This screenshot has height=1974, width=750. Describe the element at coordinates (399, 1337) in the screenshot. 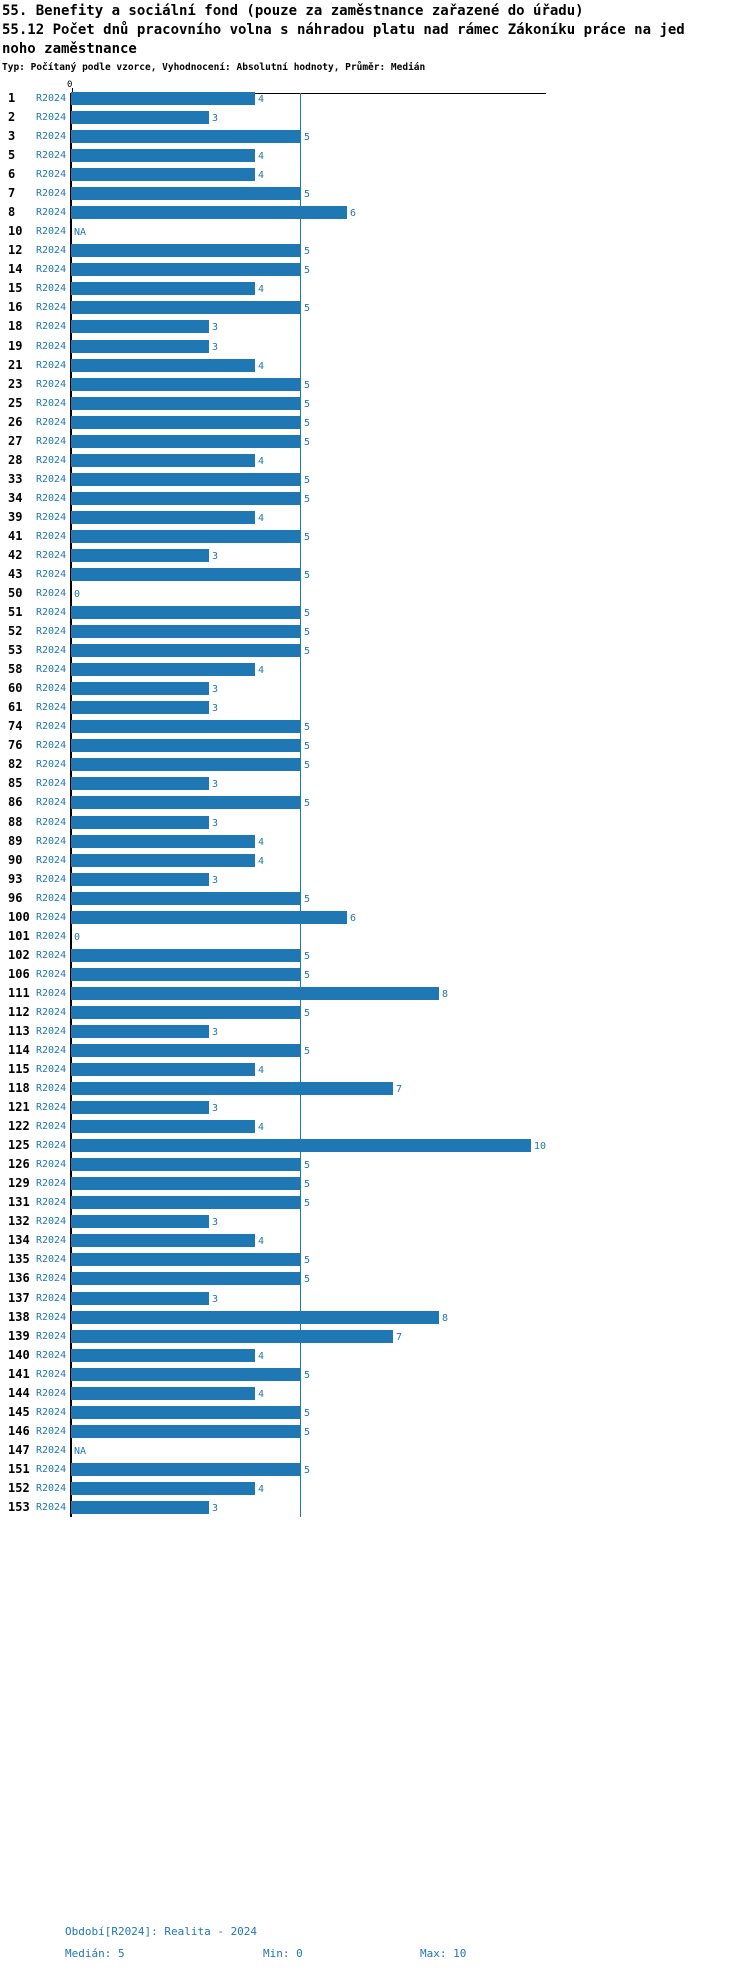

I see `bar-value-label: 7` at that location.